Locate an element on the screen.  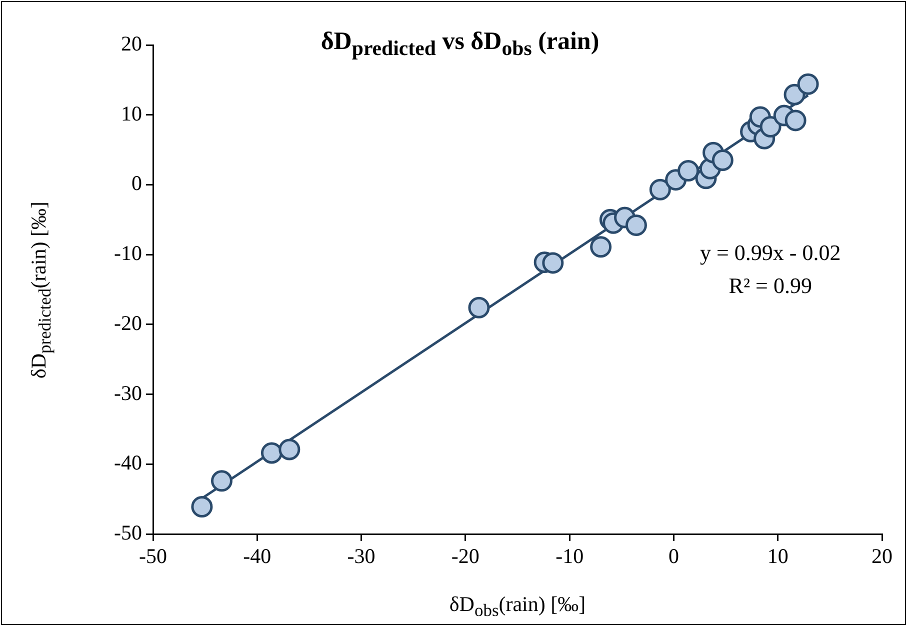
y-tick-label: -40 is located at coordinates (128, 462).